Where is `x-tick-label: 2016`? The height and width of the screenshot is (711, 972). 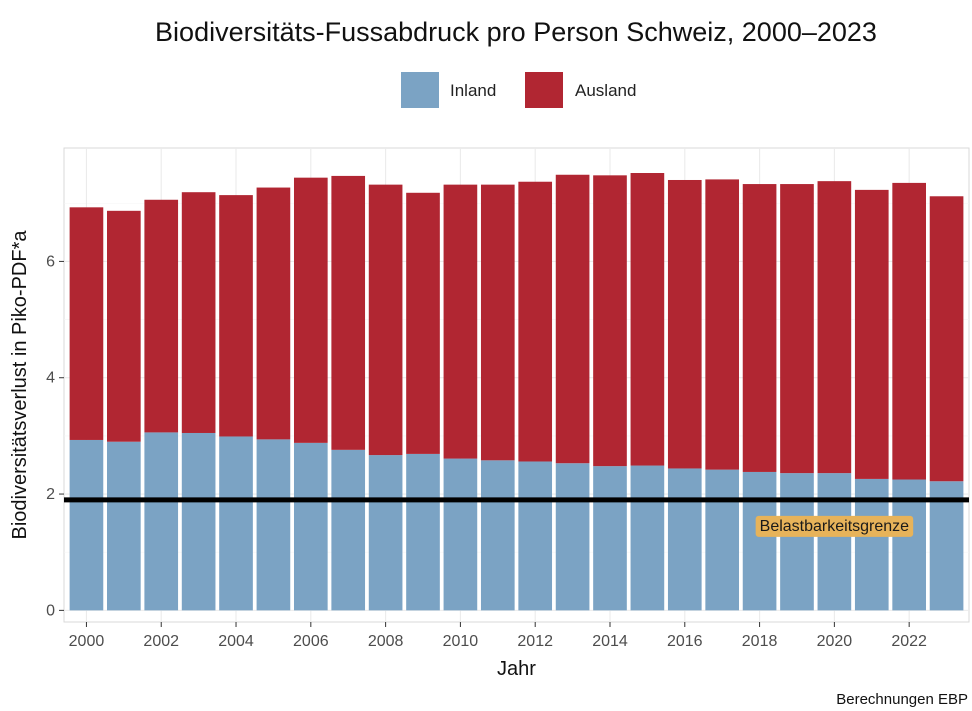 x-tick-label: 2016 is located at coordinates (685, 641).